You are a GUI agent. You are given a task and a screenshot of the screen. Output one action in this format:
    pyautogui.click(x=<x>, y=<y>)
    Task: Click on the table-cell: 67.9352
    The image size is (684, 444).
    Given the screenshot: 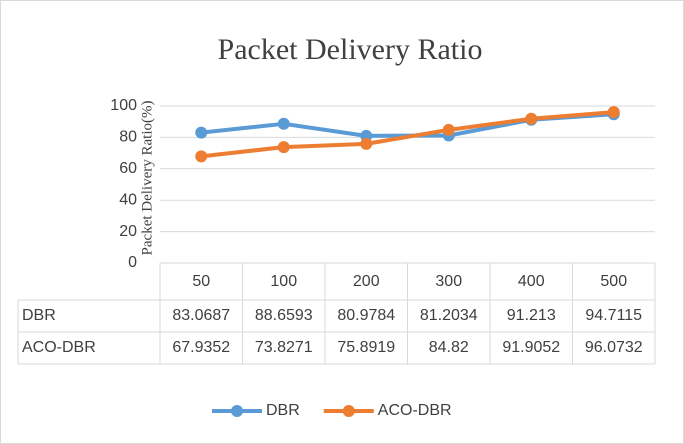 What is the action you would take?
    pyautogui.click(x=201, y=347)
    